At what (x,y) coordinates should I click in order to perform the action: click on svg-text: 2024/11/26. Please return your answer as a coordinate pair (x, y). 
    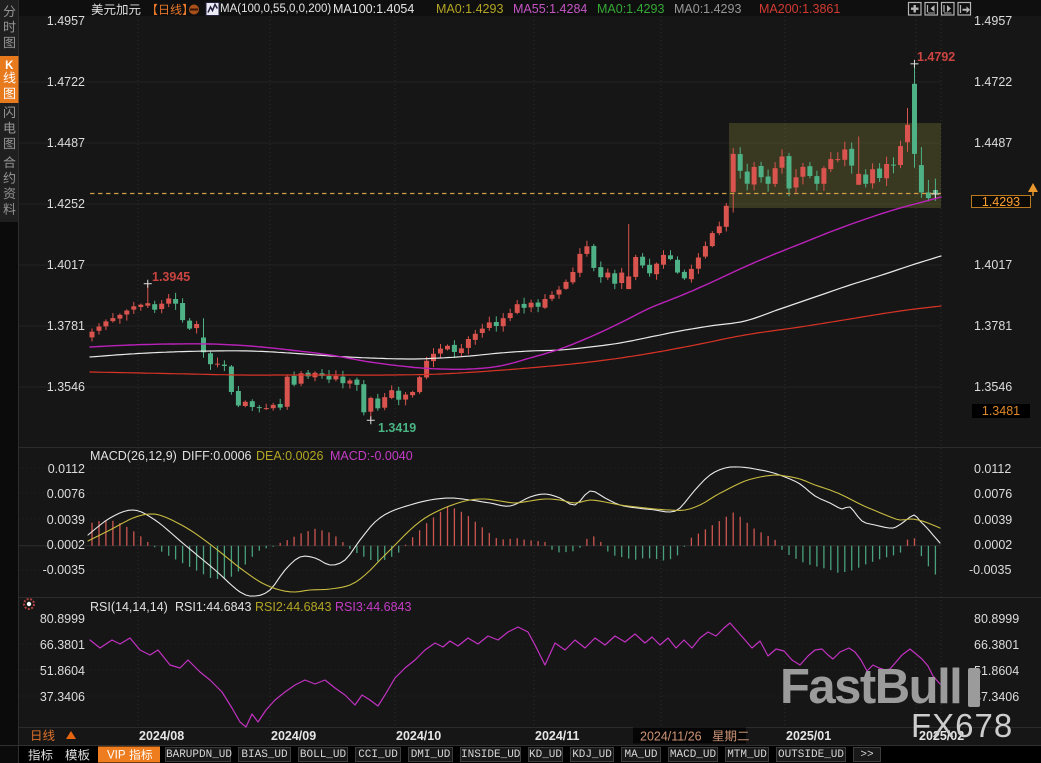
    Looking at the image, I should click on (671, 737).